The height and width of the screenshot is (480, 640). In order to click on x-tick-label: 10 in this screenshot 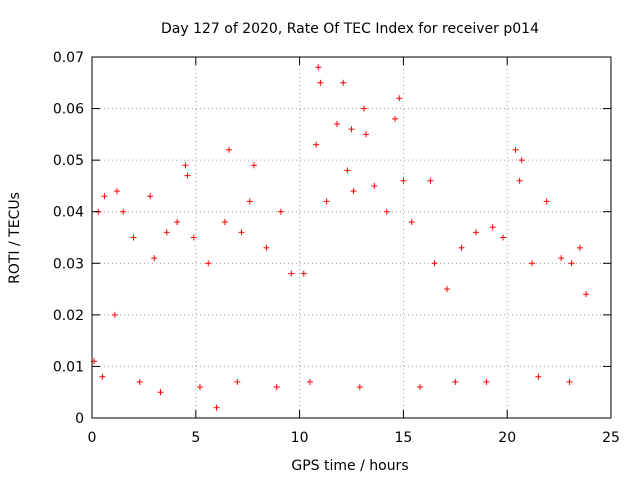, I will do `click(300, 438)`.